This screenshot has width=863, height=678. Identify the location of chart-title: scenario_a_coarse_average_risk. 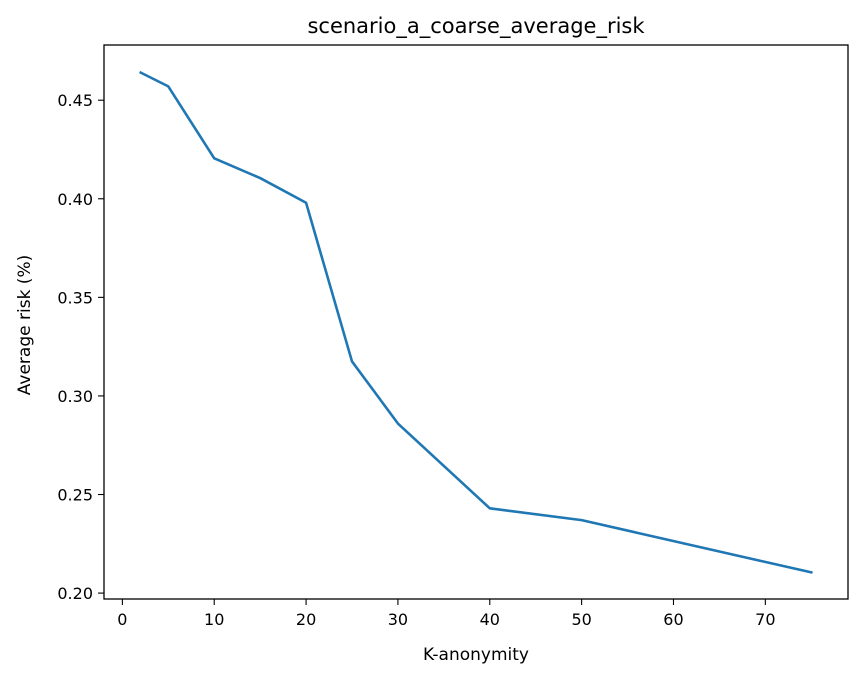
(476, 26).